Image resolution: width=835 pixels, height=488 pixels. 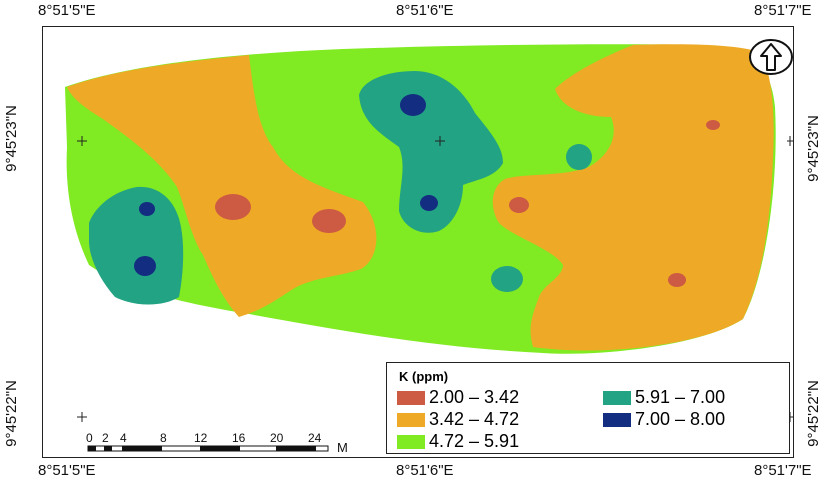 I want to click on zone-5-91-7-00-west, so click(x=136, y=245).